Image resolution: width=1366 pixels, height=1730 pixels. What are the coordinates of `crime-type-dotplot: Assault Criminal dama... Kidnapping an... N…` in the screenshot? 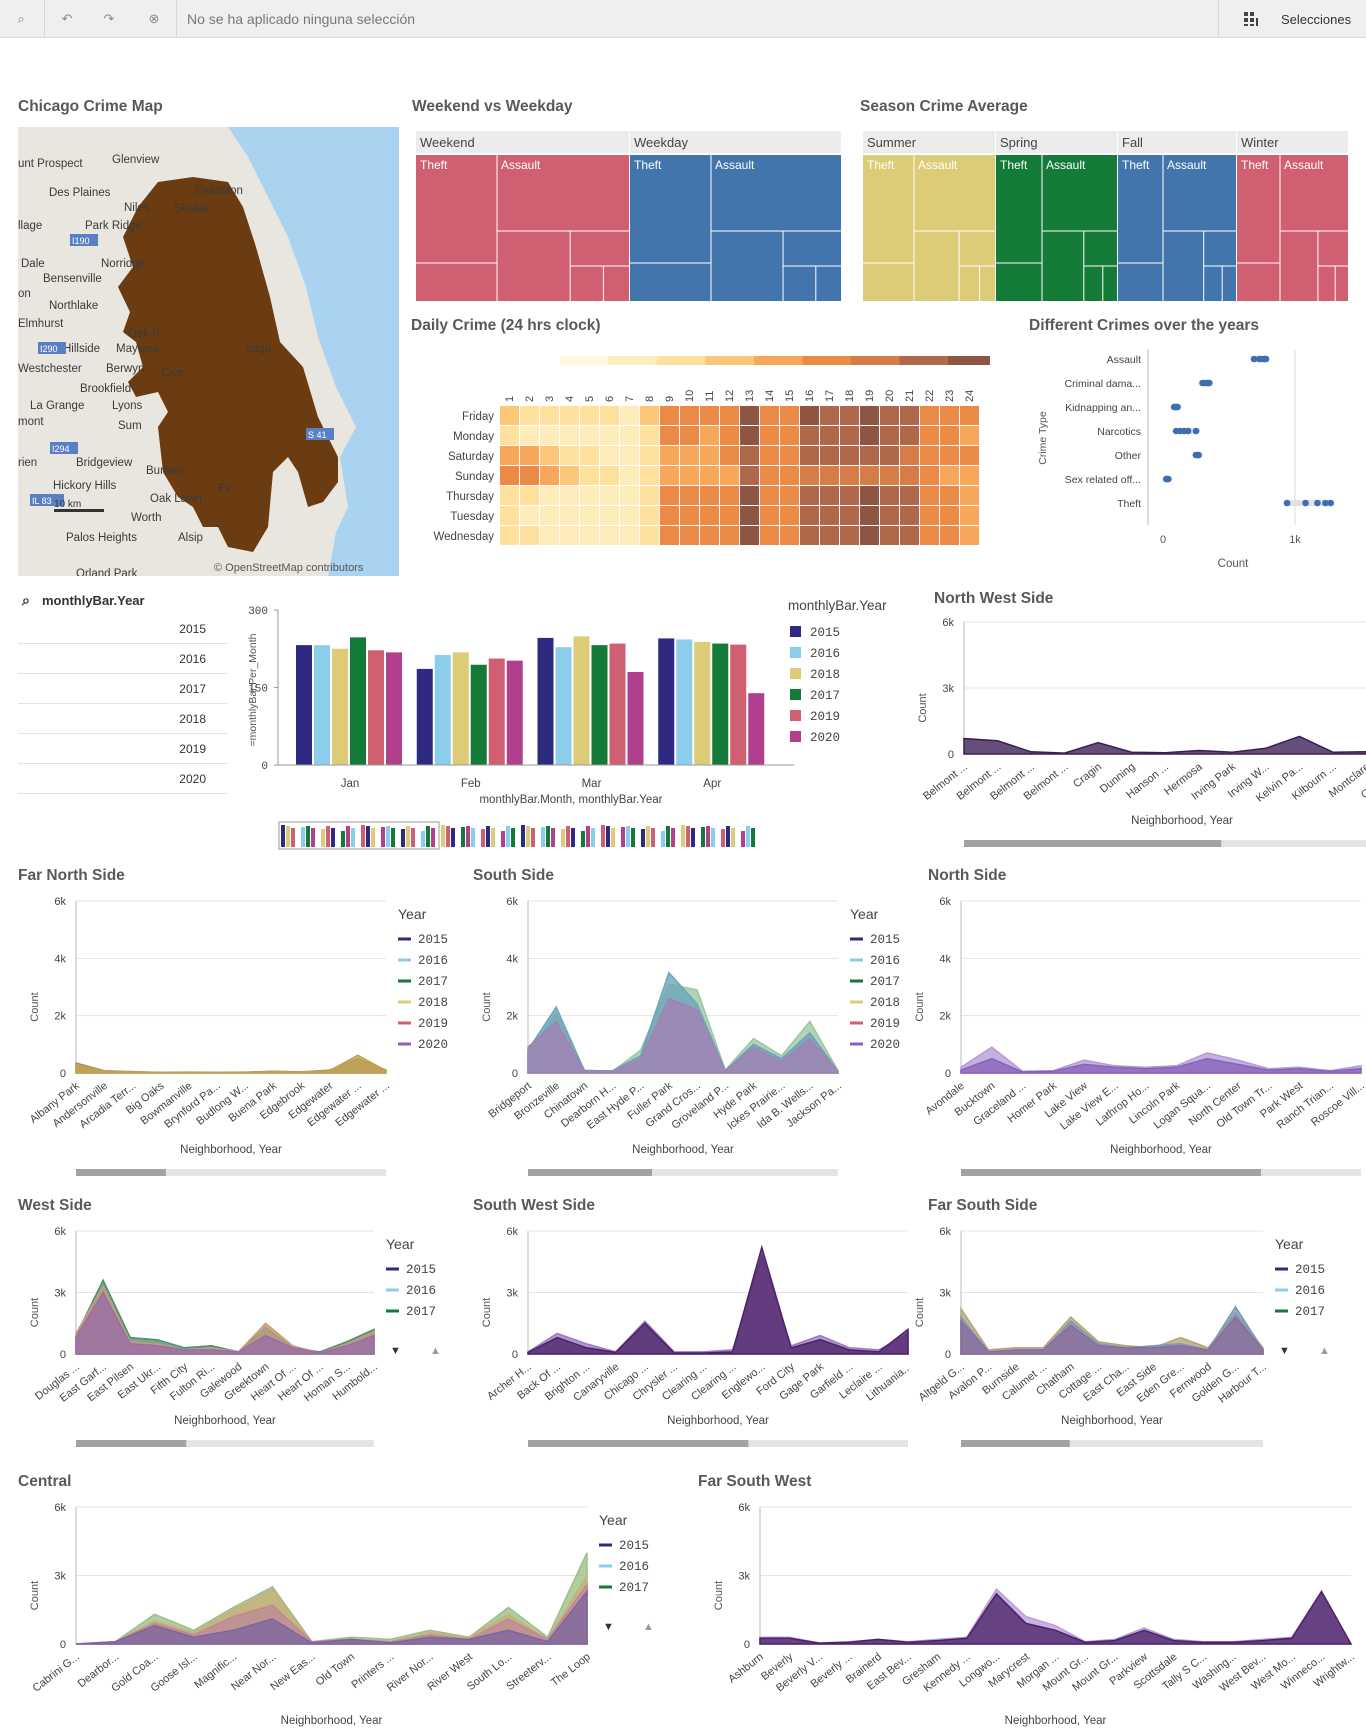 It's located at (1195, 458).